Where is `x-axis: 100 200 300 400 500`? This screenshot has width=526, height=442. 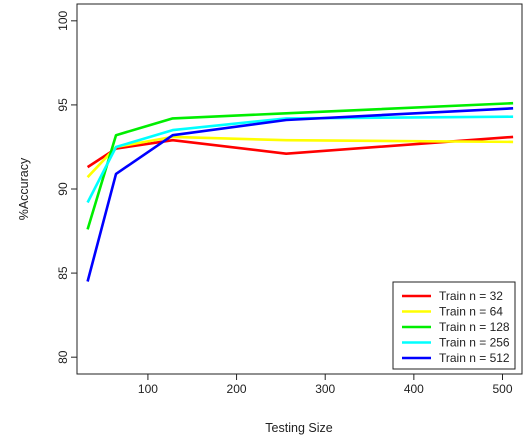
x-axis: 100 200 300 400 500 is located at coordinates (325, 385).